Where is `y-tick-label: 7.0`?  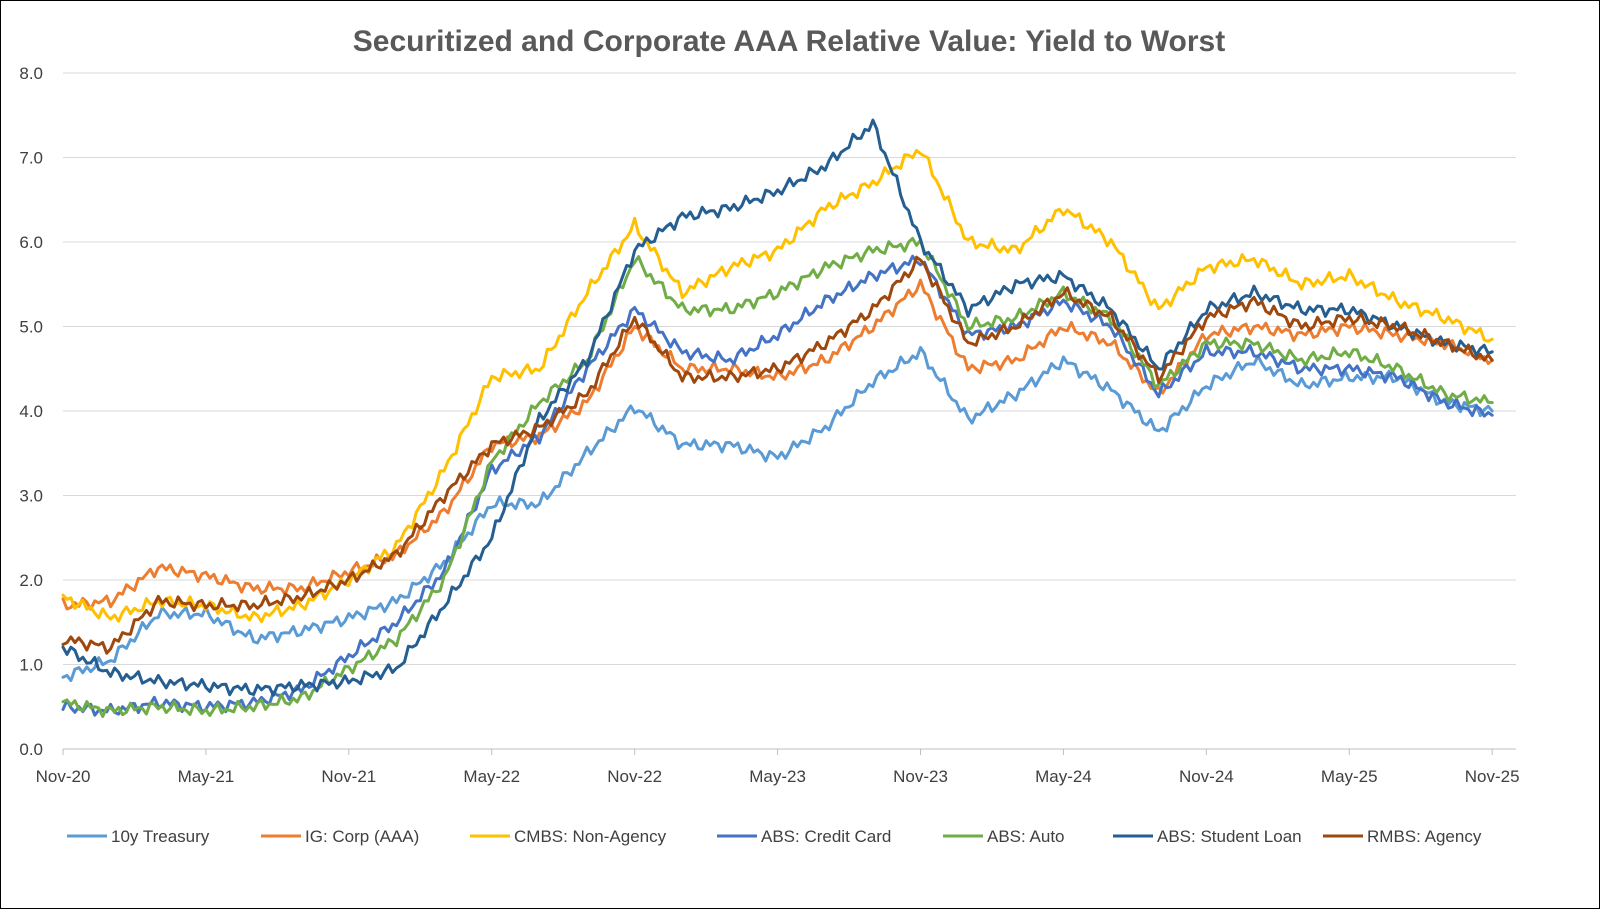
y-tick-label: 7.0 is located at coordinates (31, 158).